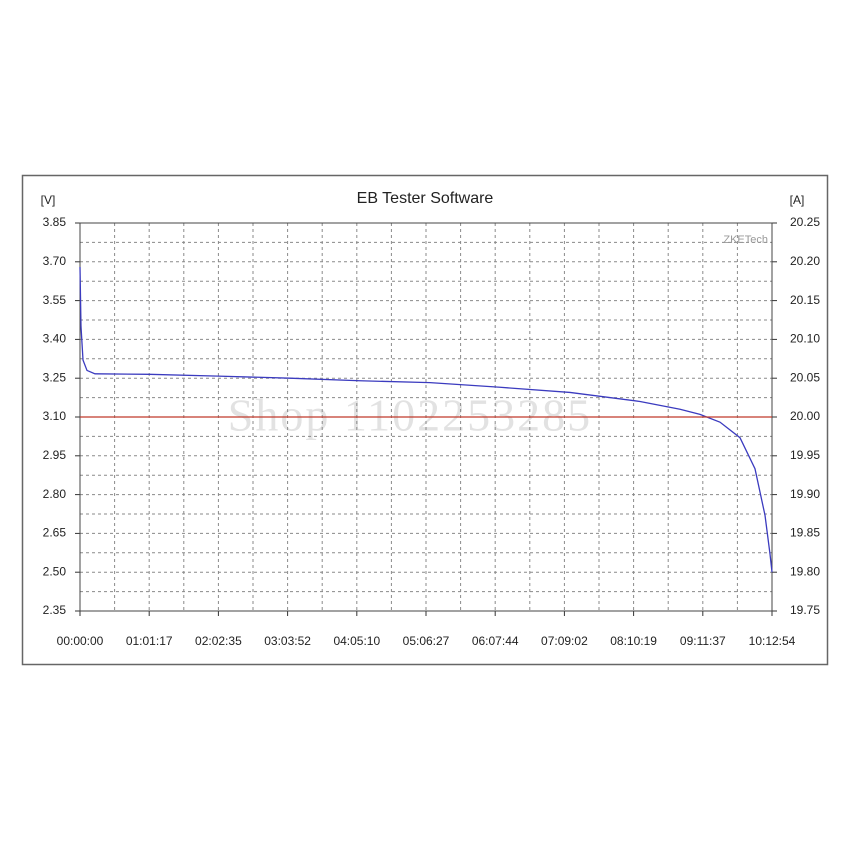 This screenshot has height=855, width=850. What do you see at coordinates (633, 641) in the screenshot?
I see `x-tick-label: 08:10:19` at bounding box center [633, 641].